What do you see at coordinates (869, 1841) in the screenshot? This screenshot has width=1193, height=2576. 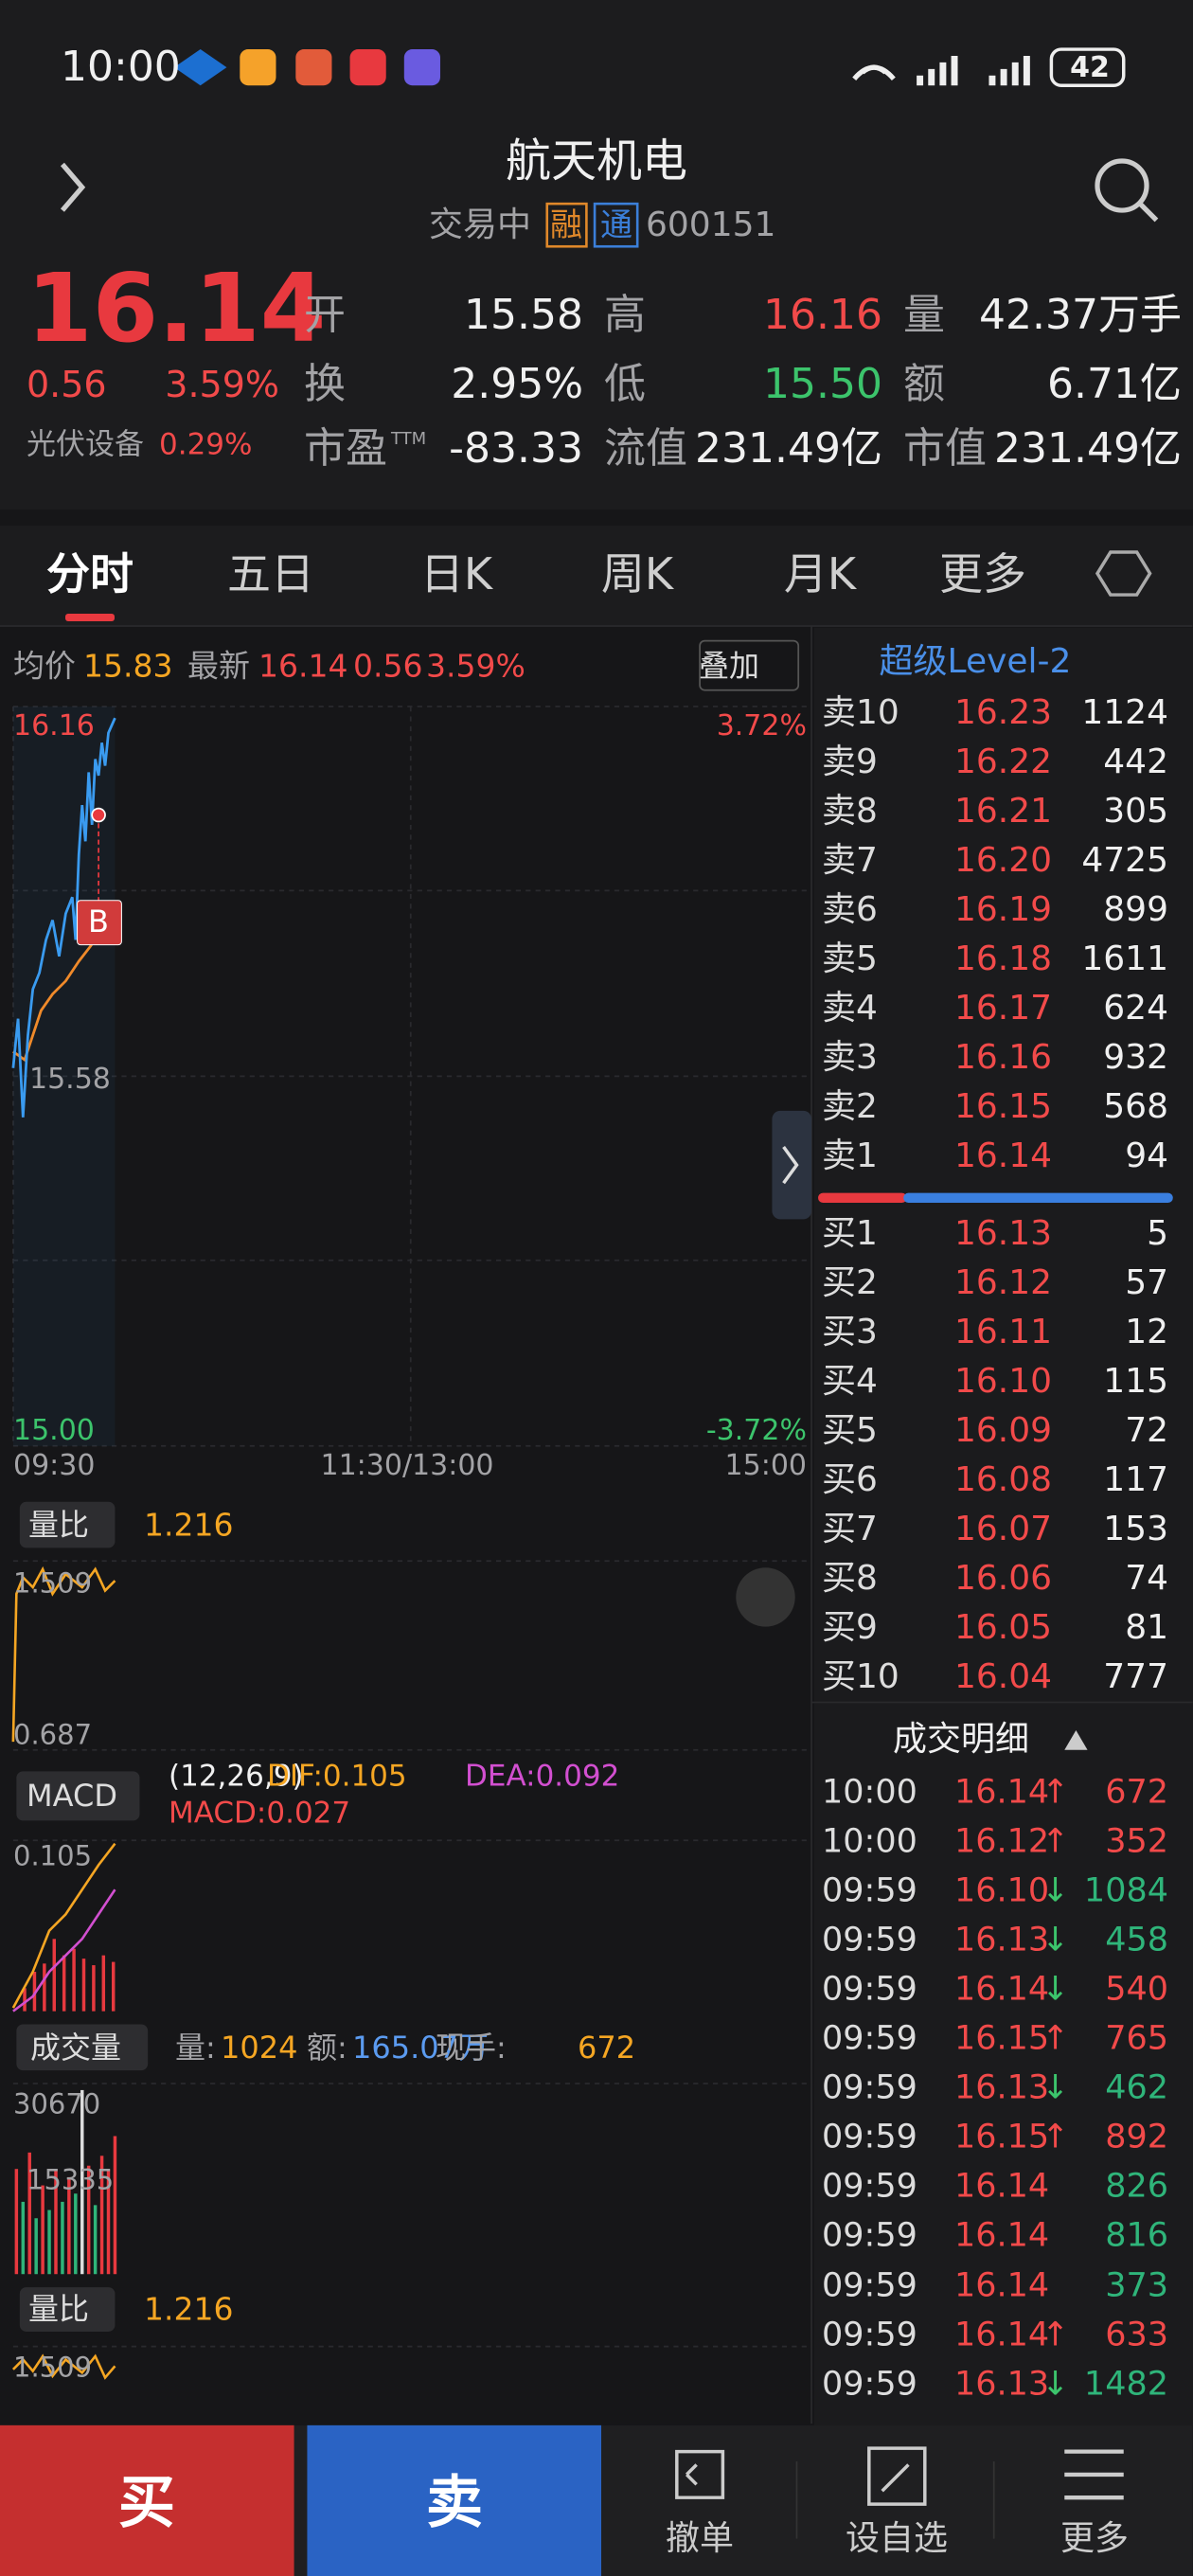 I see `trade-time: 10:00` at bounding box center [869, 1841].